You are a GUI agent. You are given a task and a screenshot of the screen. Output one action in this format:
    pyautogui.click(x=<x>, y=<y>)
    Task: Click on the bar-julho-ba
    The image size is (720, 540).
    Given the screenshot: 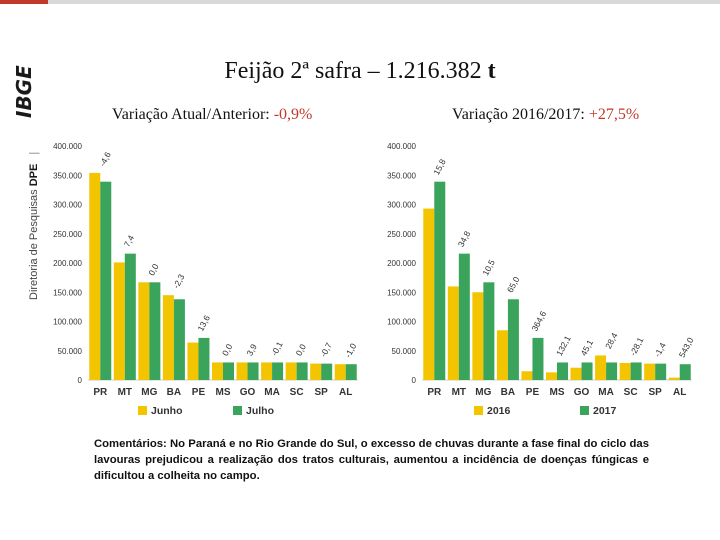 What is the action you would take?
    pyautogui.click(x=179, y=339)
    